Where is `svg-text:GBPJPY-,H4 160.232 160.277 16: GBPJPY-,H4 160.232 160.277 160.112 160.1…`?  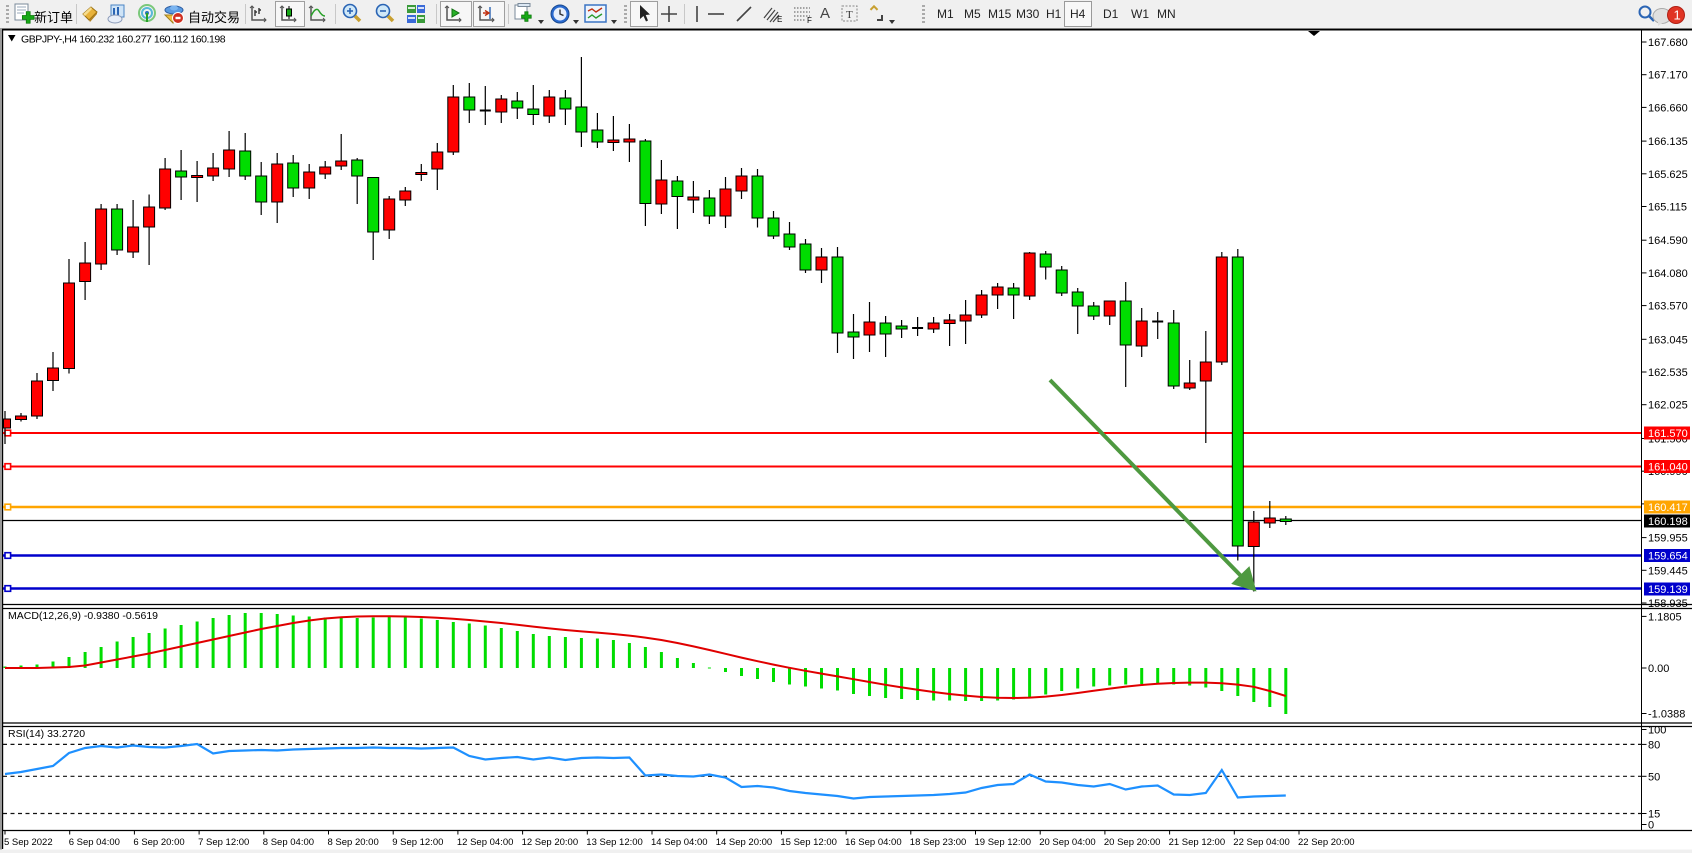 svg-text:GBPJPY-,H4 160.232 160.277 16: GBPJPY-,H4 160.232 160.277 160.112 160.1… is located at coordinates (123, 40).